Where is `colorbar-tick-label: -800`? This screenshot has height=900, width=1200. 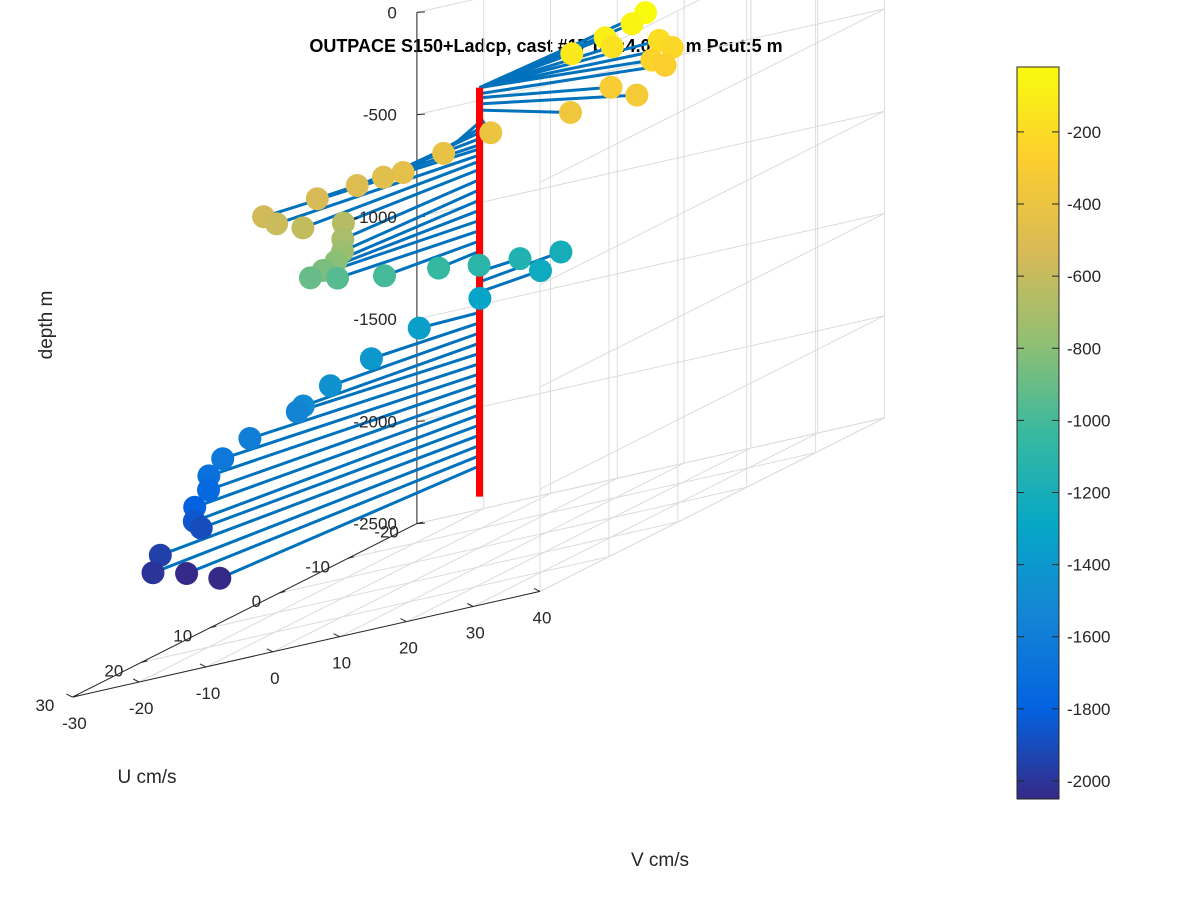 colorbar-tick-label: -800 is located at coordinates (1084, 348).